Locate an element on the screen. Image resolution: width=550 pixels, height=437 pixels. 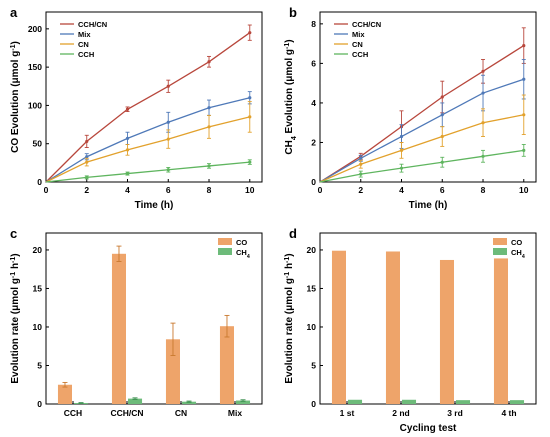
y-tick-label: 2 is located at coordinates (313, 142).